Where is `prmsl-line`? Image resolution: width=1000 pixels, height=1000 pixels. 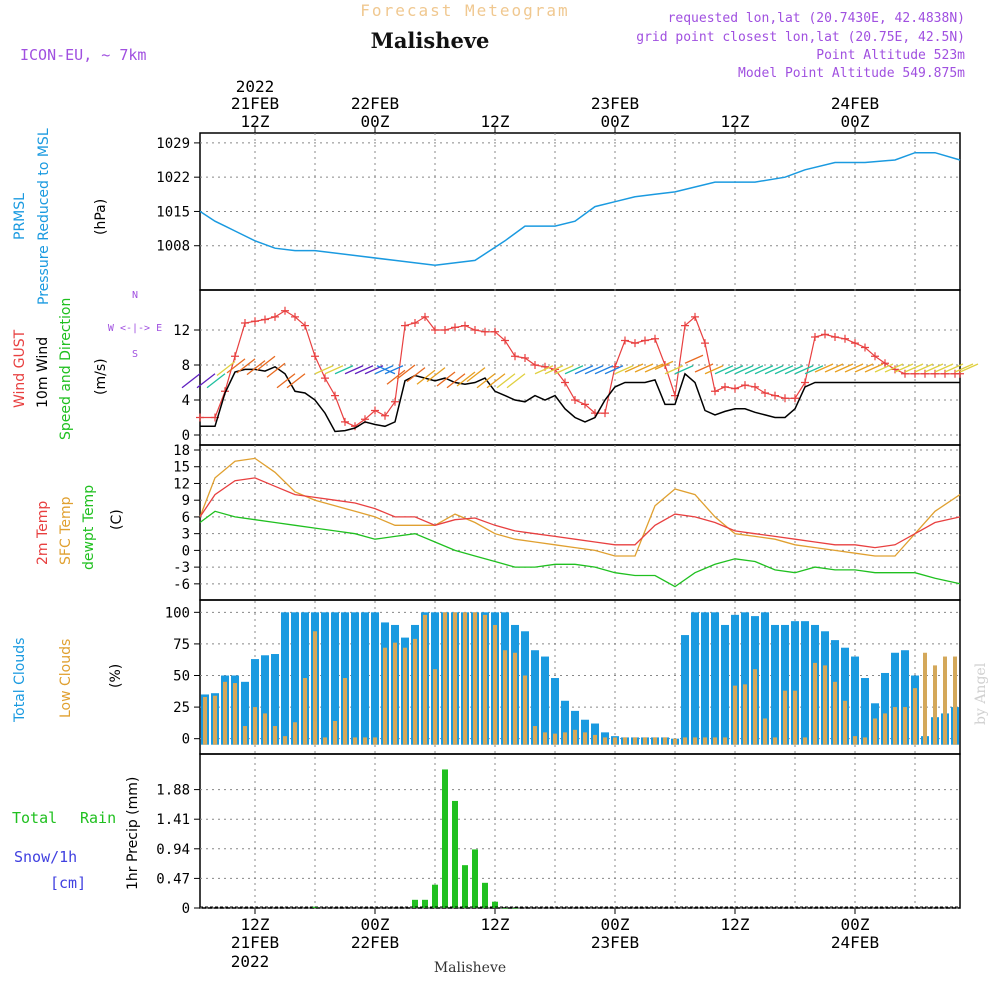
prmsl-line is located at coordinates (580, 209).